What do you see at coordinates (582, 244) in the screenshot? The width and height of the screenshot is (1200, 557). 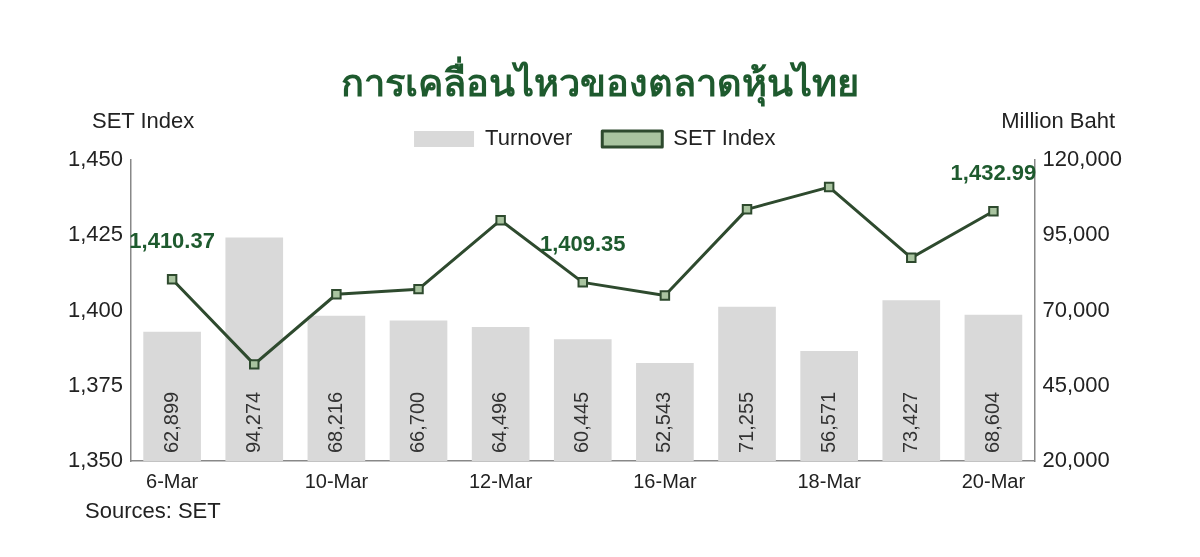 I see `data-label: 1,409.35` at bounding box center [582, 244].